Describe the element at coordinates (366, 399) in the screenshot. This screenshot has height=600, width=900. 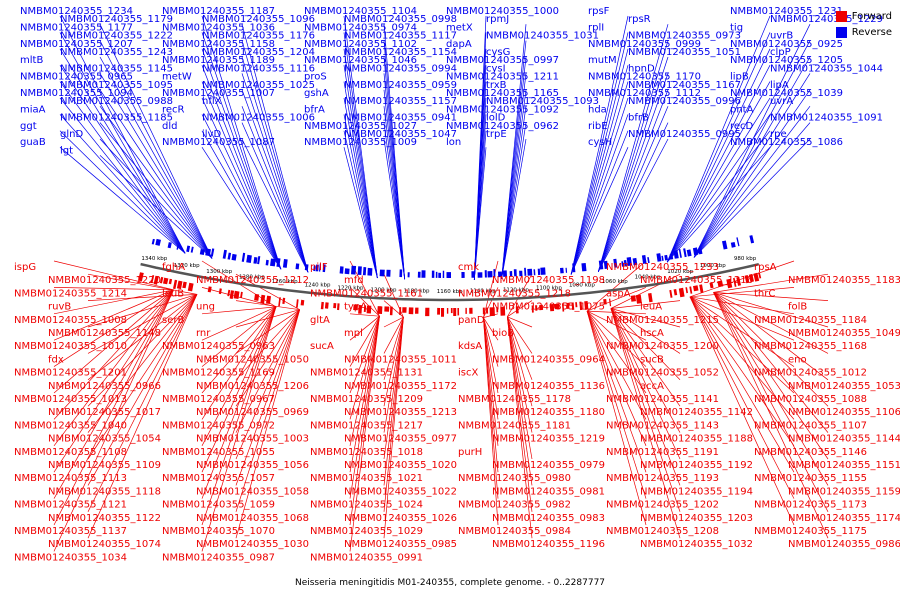
I see `forward-gene-label: NMBM01240355_1209` at that location.